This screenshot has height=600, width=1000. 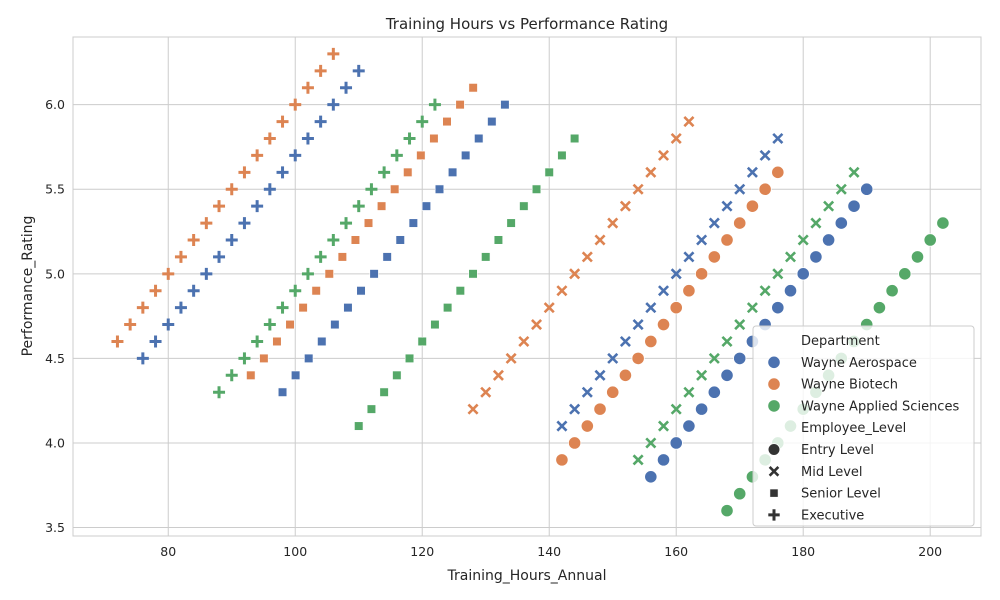 What do you see at coordinates (841, 494) in the screenshot?
I see `legend-entry-level: Senior Level` at bounding box center [841, 494].